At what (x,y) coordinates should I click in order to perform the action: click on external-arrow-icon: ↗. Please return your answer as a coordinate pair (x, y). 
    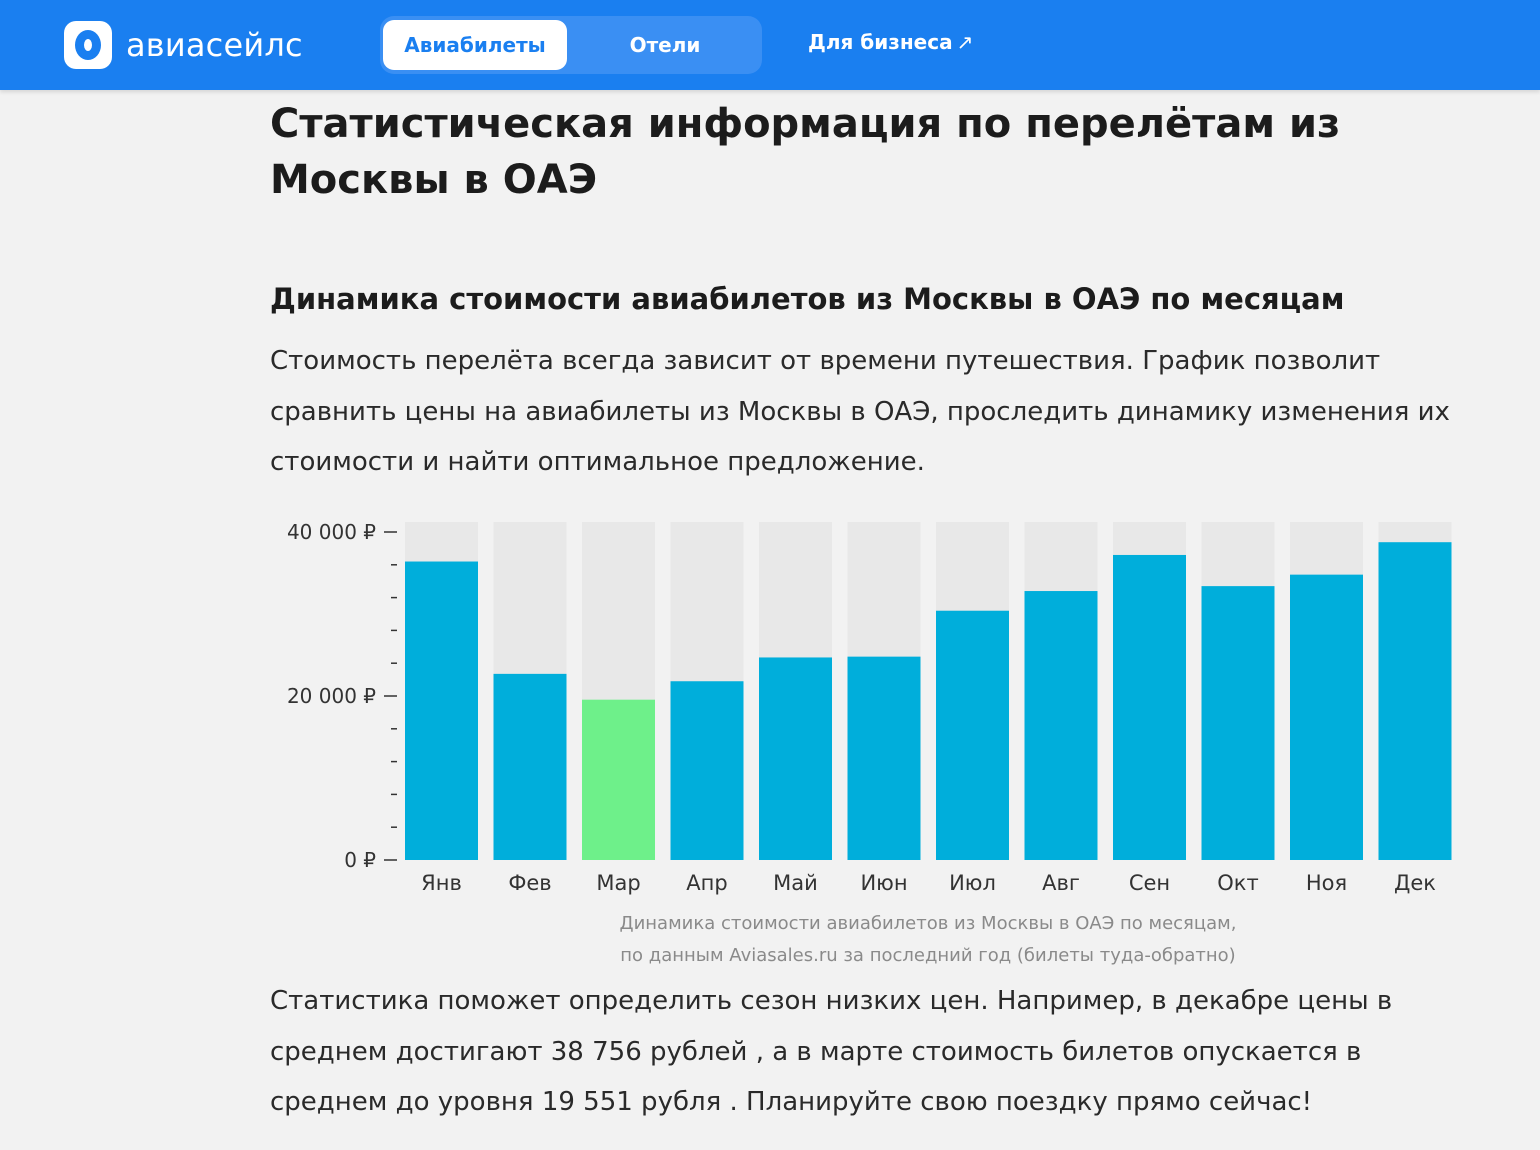
    Looking at the image, I should click on (965, 42).